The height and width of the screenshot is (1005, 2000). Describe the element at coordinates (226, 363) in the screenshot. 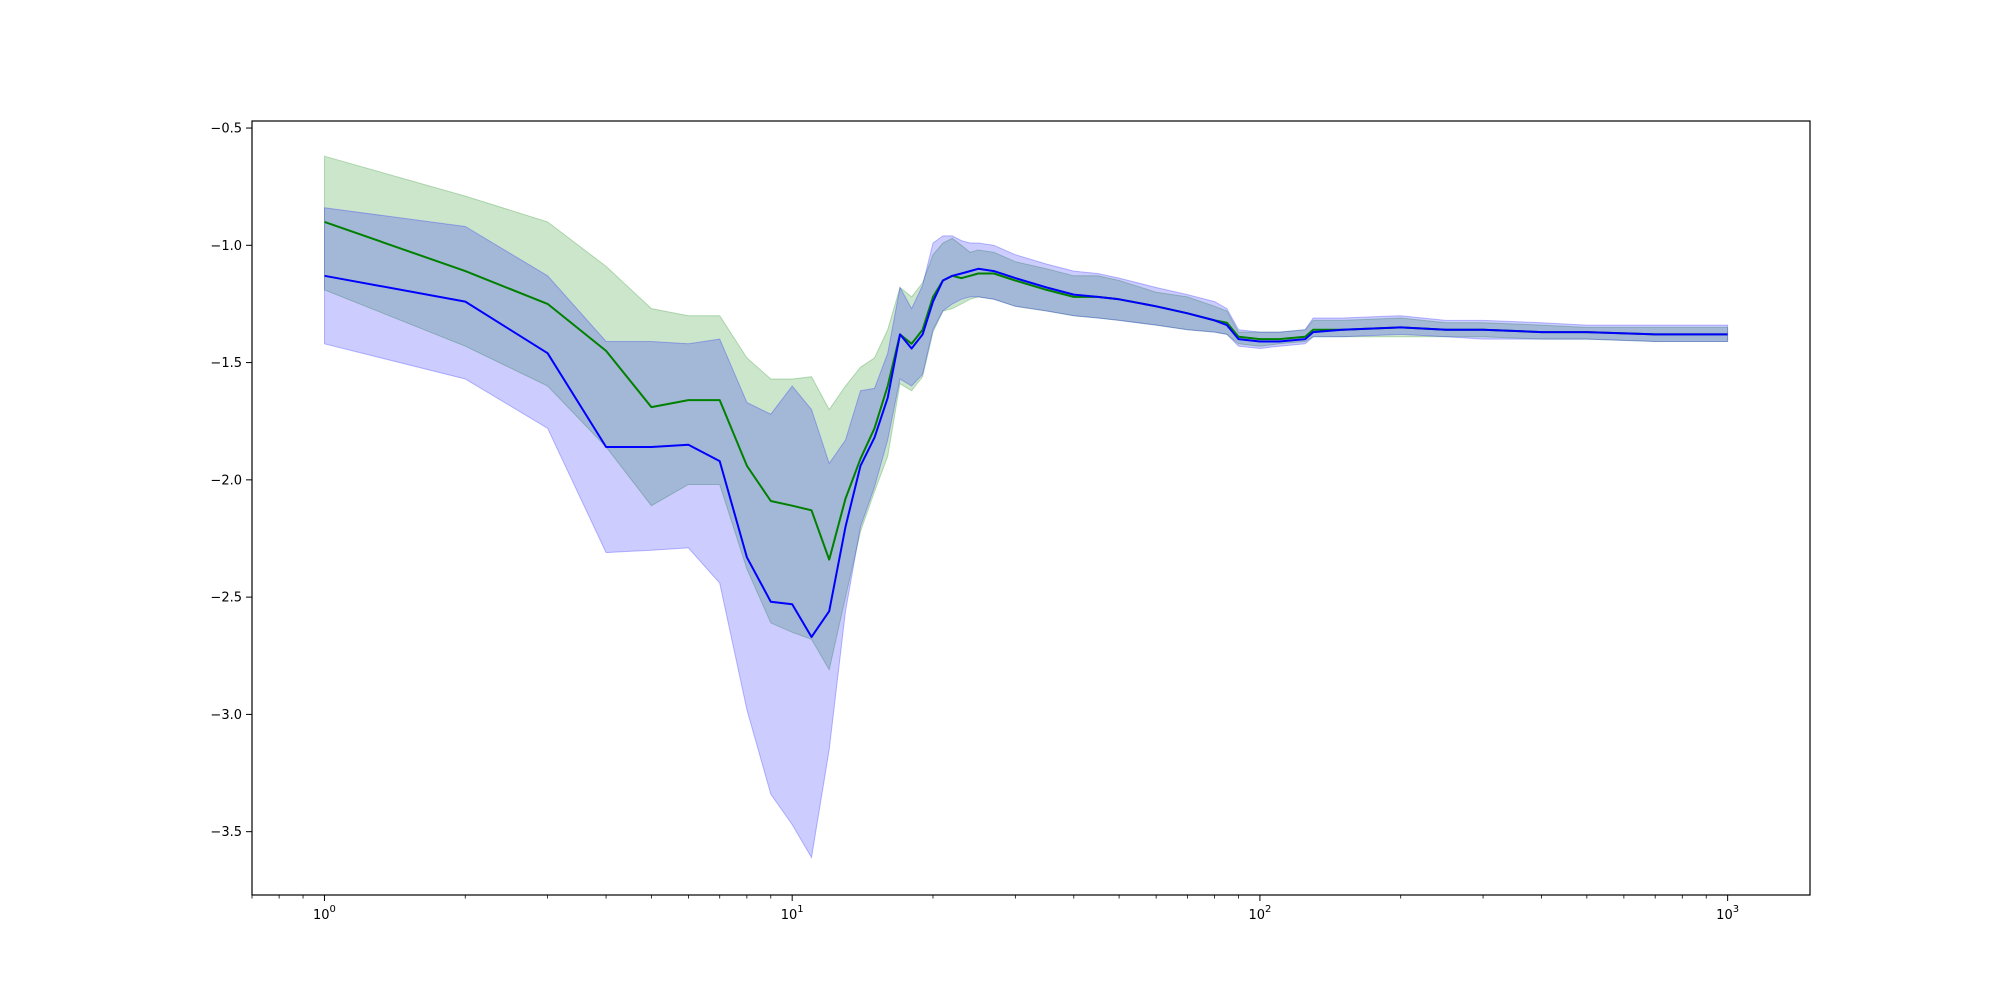

I see `y-tick-label: −1.5` at that location.